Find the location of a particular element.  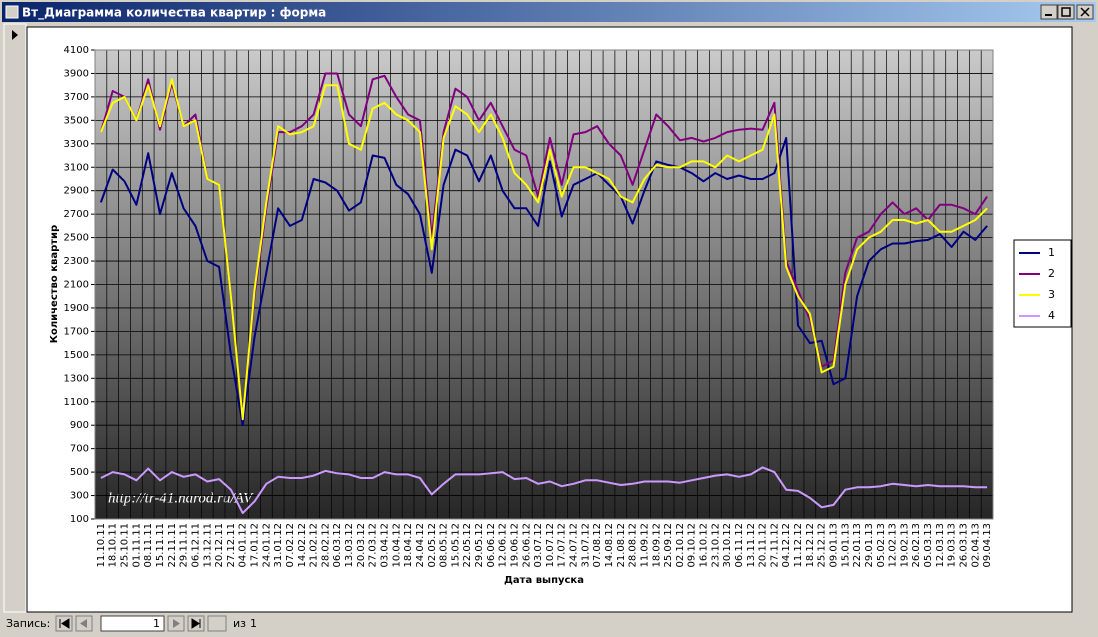

x-tick-label: 09.04.13 is located at coordinates (987, 545).